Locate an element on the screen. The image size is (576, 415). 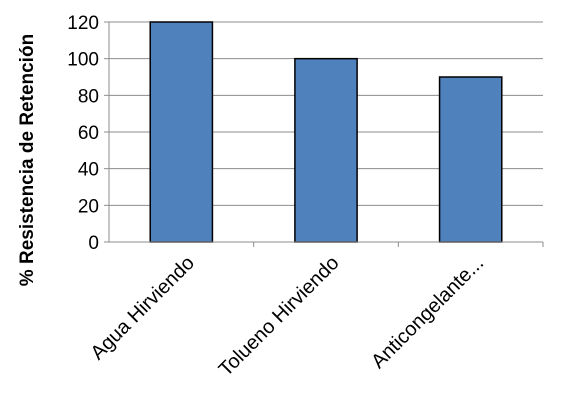
x-category-label: Tolueno Hirviendo is located at coordinates (279, 316).